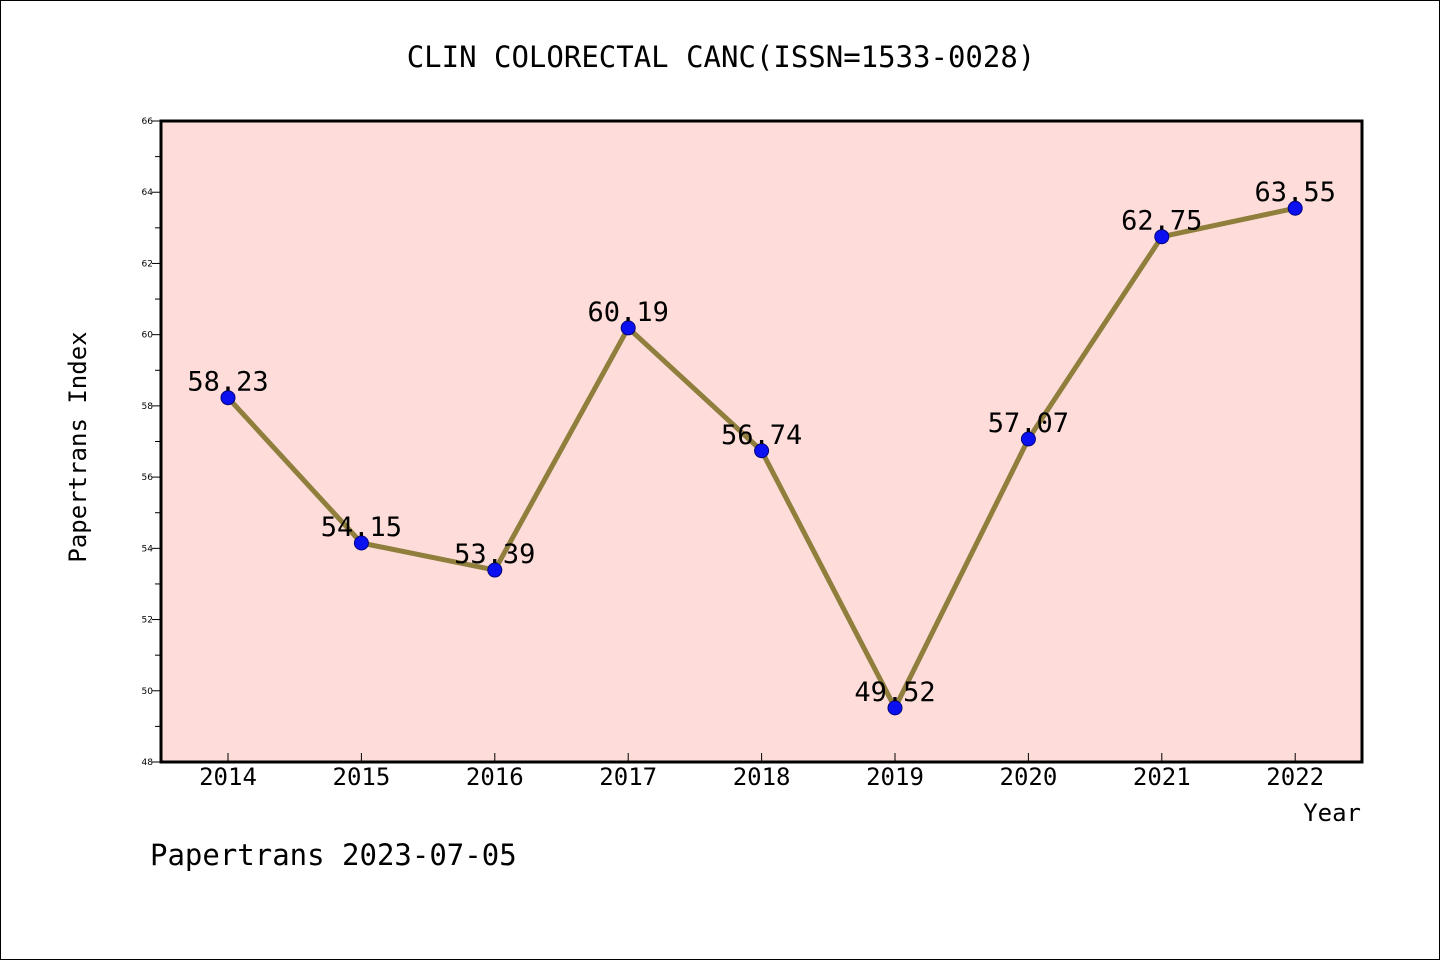  Describe the element at coordinates (333, 855) in the screenshot. I see `footer-stamp: Papertrans 2023-07-05` at that location.